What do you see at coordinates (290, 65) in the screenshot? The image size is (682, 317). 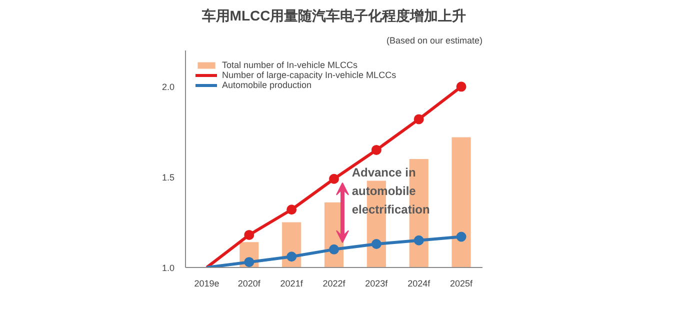 I see `legend-label: Total number of In-vehicle MLCCs` at bounding box center [290, 65].